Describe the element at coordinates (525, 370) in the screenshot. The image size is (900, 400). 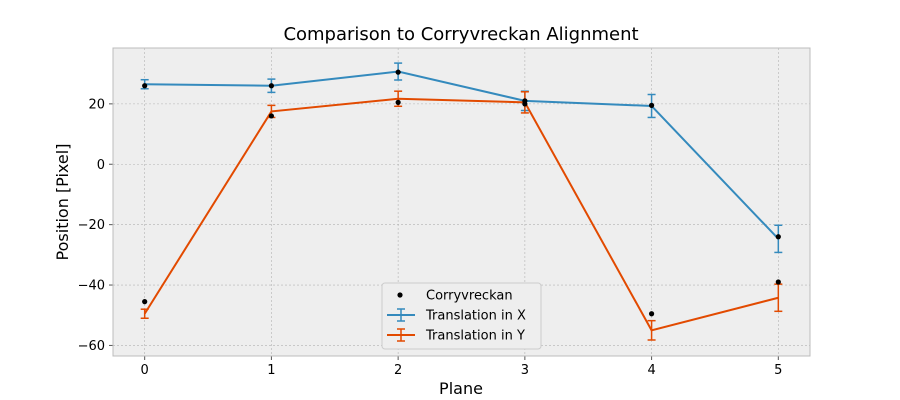
I see `x-tick-label: 3` at that location.